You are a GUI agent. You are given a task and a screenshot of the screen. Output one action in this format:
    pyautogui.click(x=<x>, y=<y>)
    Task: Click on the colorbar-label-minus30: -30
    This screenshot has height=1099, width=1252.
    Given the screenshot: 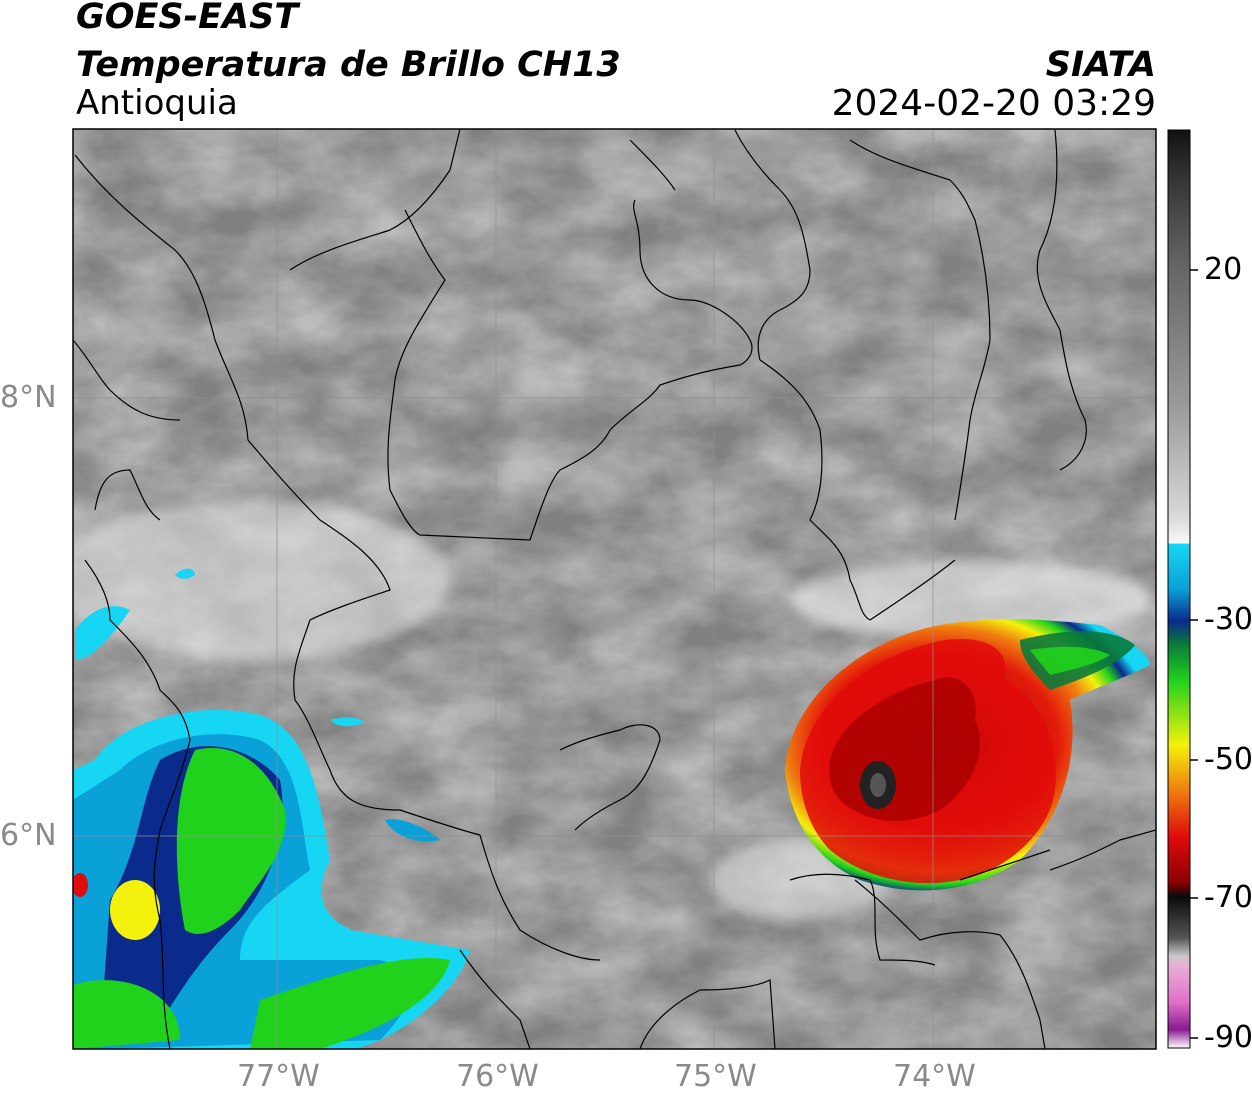 What is the action you would take?
    pyautogui.click(x=1228, y=619)
    